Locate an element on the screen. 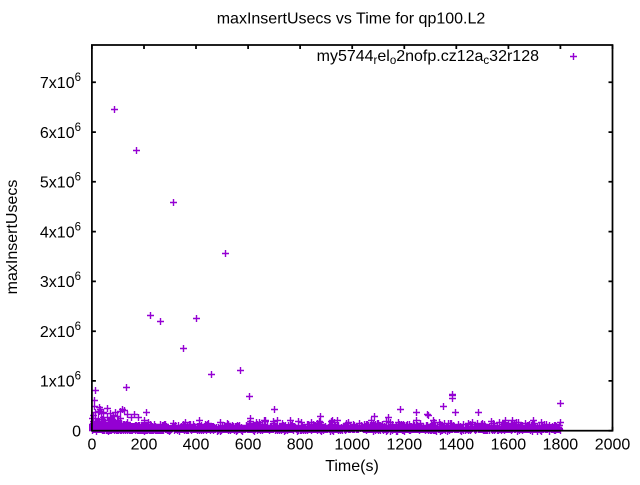 The height and width of the screenshot is (485, 640). svg-text: 2000 is located at coordinates (613, 445).